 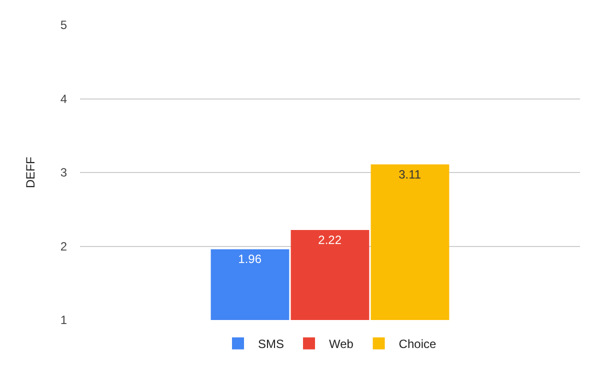 What do you see at coordinates (64, 320) in the screenshot?
I see `y-tick-label: 1` at bounding box center [64, 320].